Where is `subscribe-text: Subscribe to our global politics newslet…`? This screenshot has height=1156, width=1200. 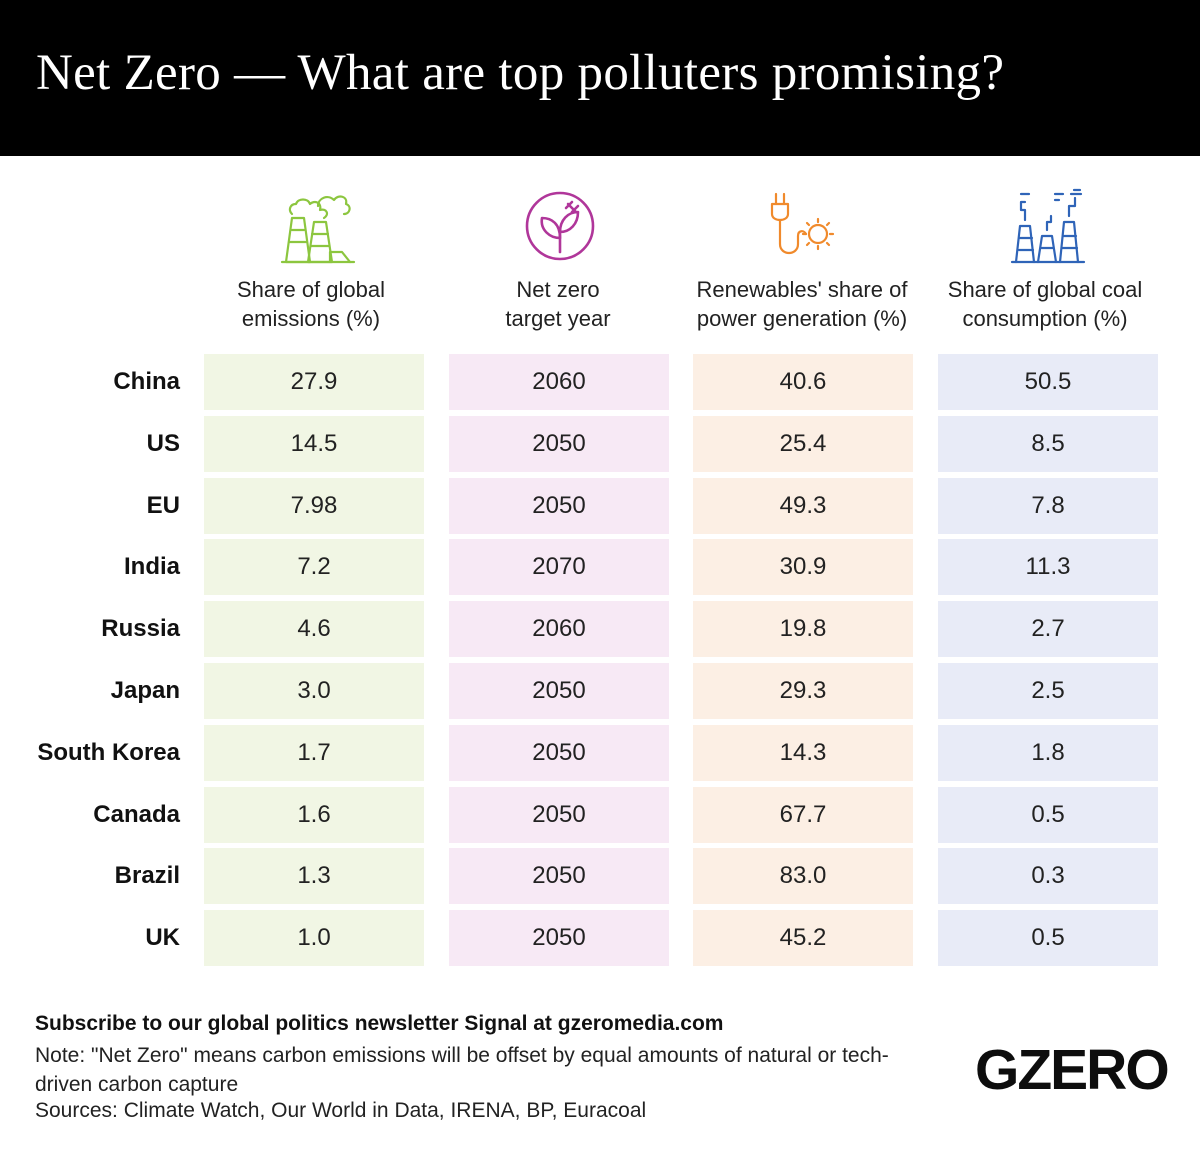 subscribe-text: Subscribe to our global politics newslet… is located at coordinates (379, 1023).